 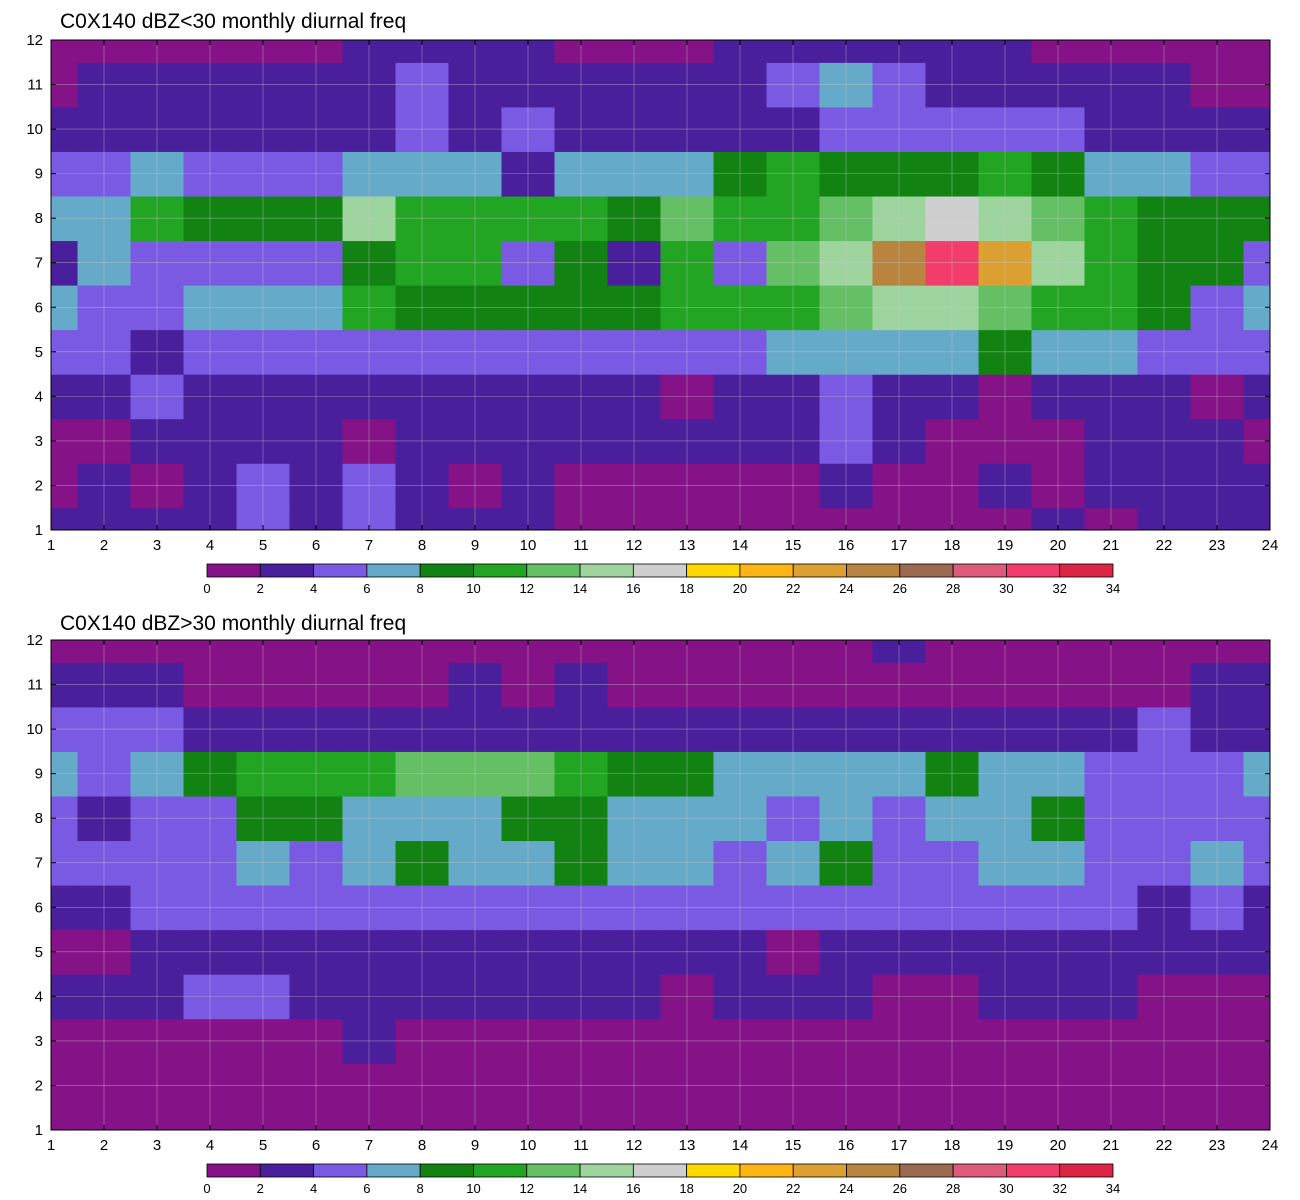 What do you see at coordinates (846, 588) in the screenshot?
I see `panel-1-colorbar-label: 24` at bounding box center [846, 588].